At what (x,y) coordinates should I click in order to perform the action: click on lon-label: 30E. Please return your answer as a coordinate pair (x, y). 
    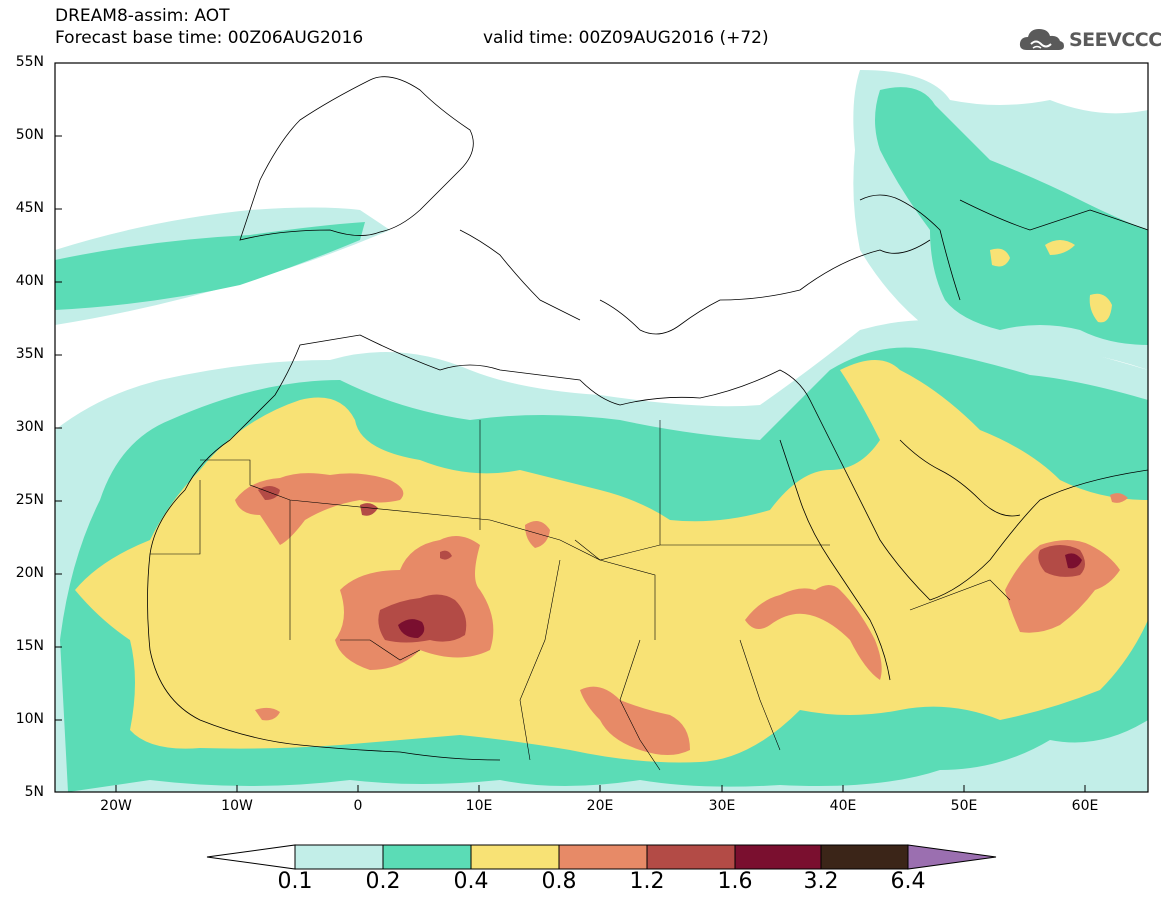
    Looking at the image, I should click on (722, 806).